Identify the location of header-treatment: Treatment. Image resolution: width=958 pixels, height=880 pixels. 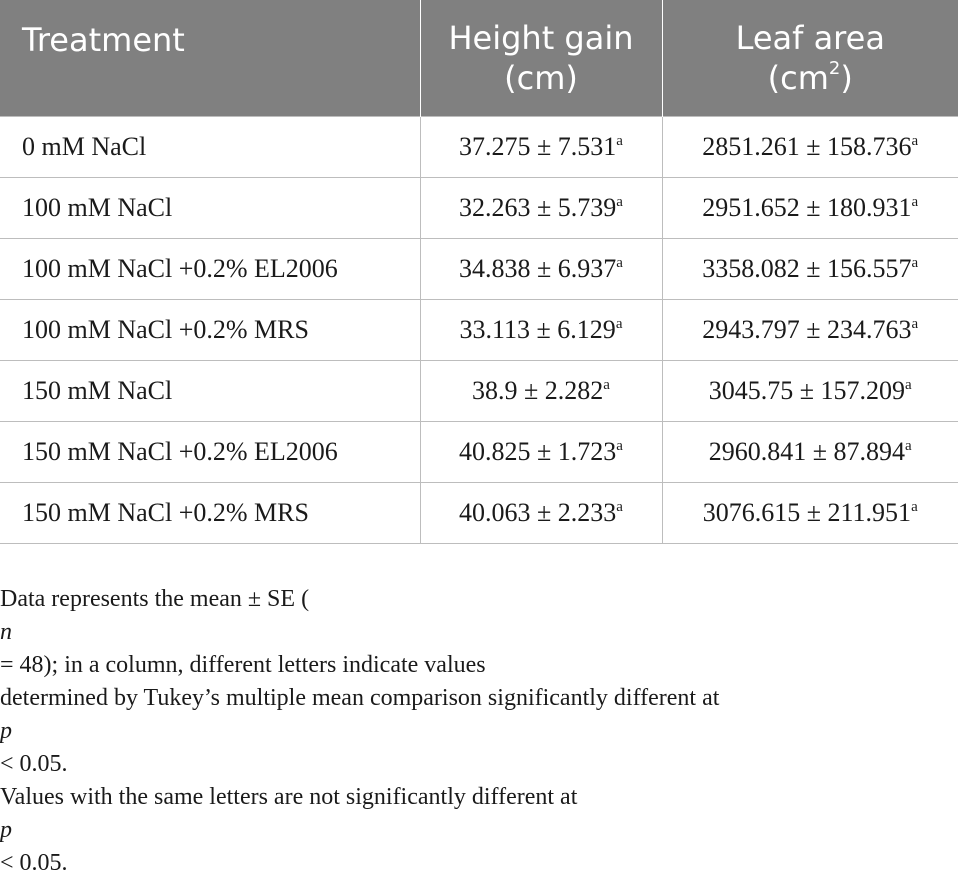
(210, 58).